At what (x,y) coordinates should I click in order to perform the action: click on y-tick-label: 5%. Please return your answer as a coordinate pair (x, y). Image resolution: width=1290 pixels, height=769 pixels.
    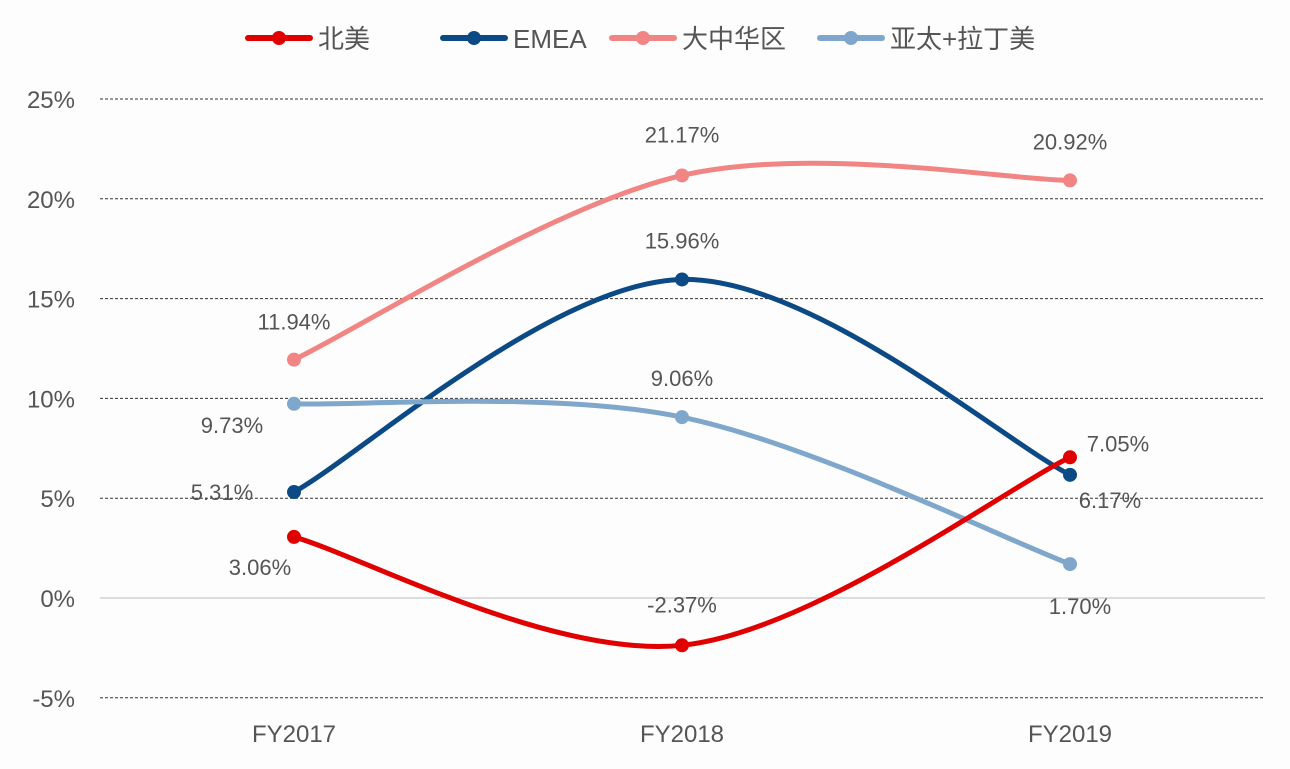
    Looking at the image, I should click on (57, 499).